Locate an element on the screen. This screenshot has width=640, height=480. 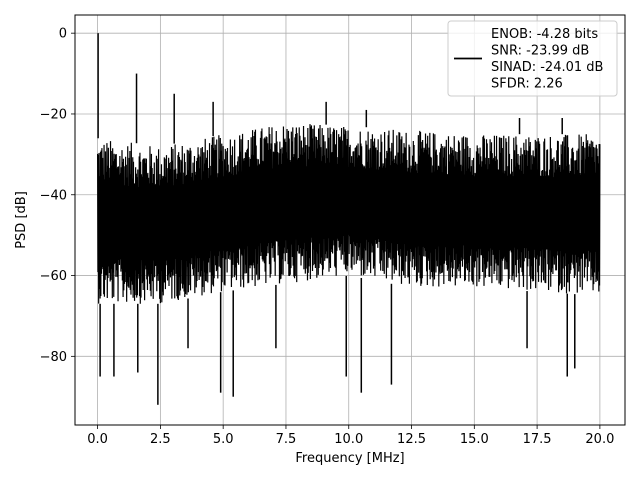
x-tick-label: 20.0 is located at coordinates (599, 439).